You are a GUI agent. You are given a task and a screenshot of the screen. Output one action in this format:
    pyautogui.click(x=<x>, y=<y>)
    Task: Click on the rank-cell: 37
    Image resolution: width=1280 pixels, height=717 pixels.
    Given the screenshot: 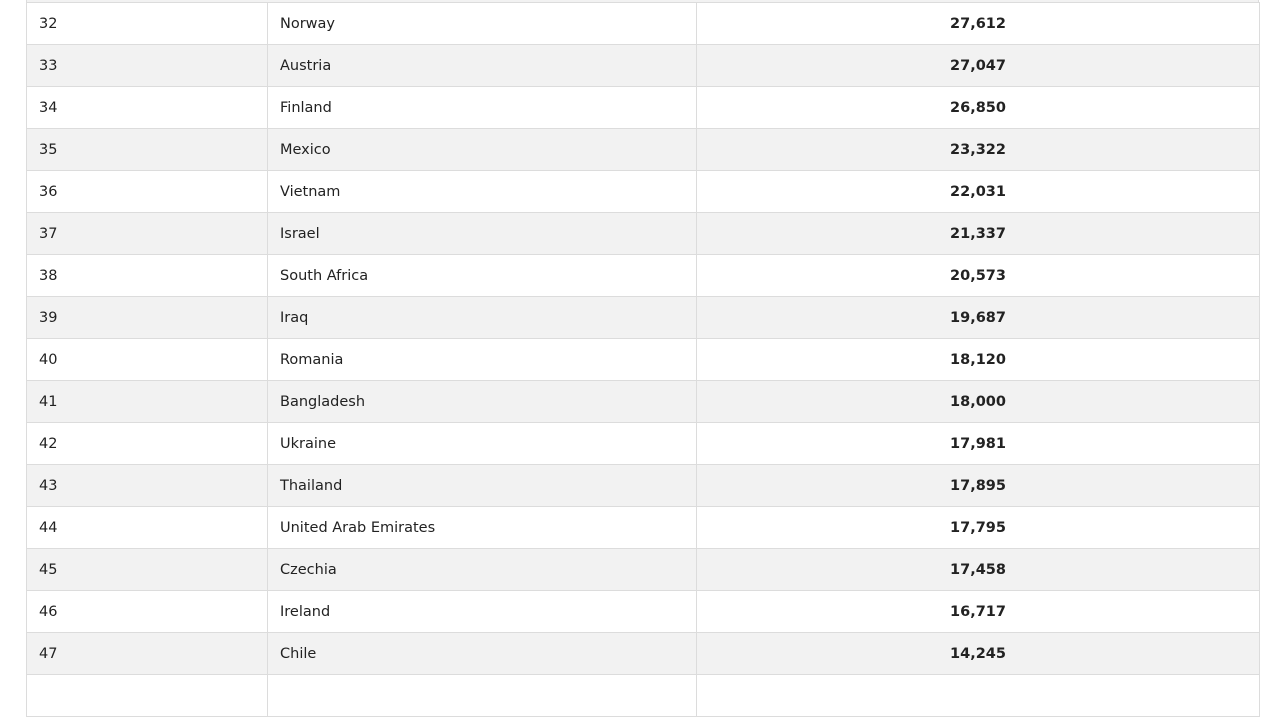 What is the action you would take?
    pyautogui.click(x=147, y=233)
    